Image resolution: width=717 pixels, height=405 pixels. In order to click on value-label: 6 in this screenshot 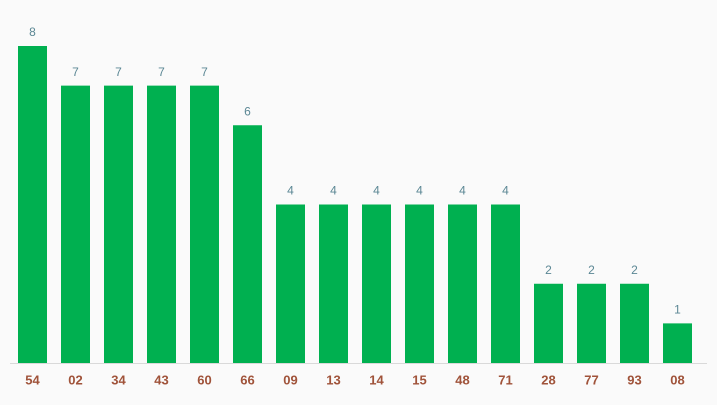, I will do `click(247, 111)`.